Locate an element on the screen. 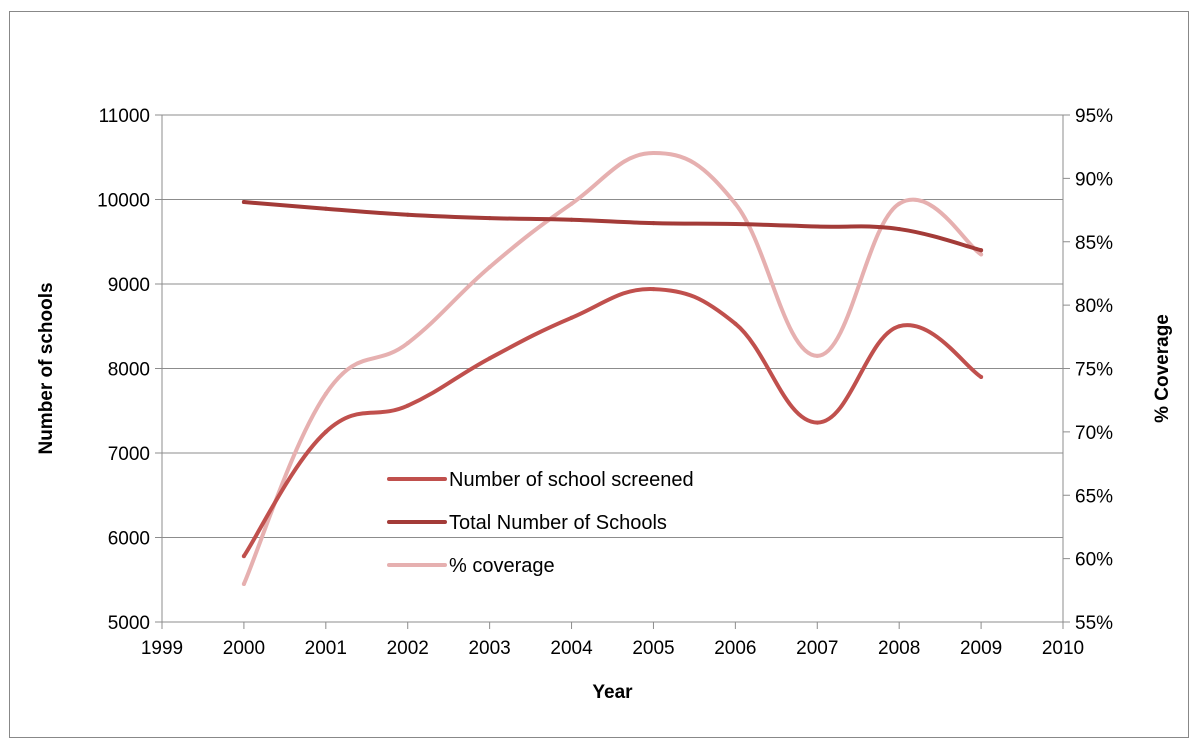 Image resolution: width=1198 pixels, height=745 pixels. y2-tick-label: 85% is located at coordinates (1094, 243).